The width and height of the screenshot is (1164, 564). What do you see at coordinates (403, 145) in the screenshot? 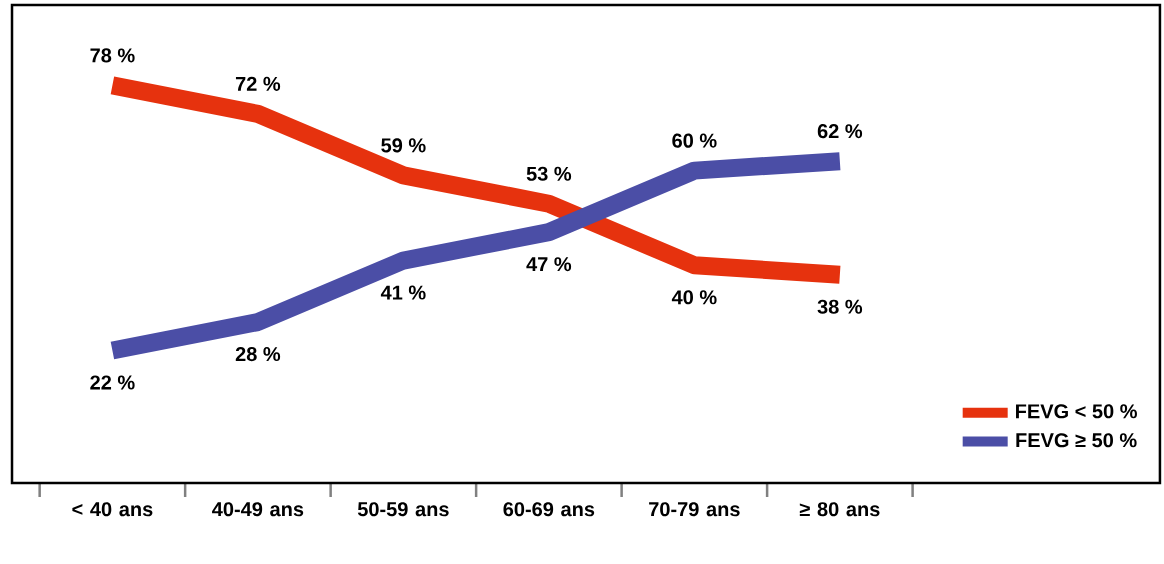
I see `data-label: 59 %` at bounding box center [403, 145].